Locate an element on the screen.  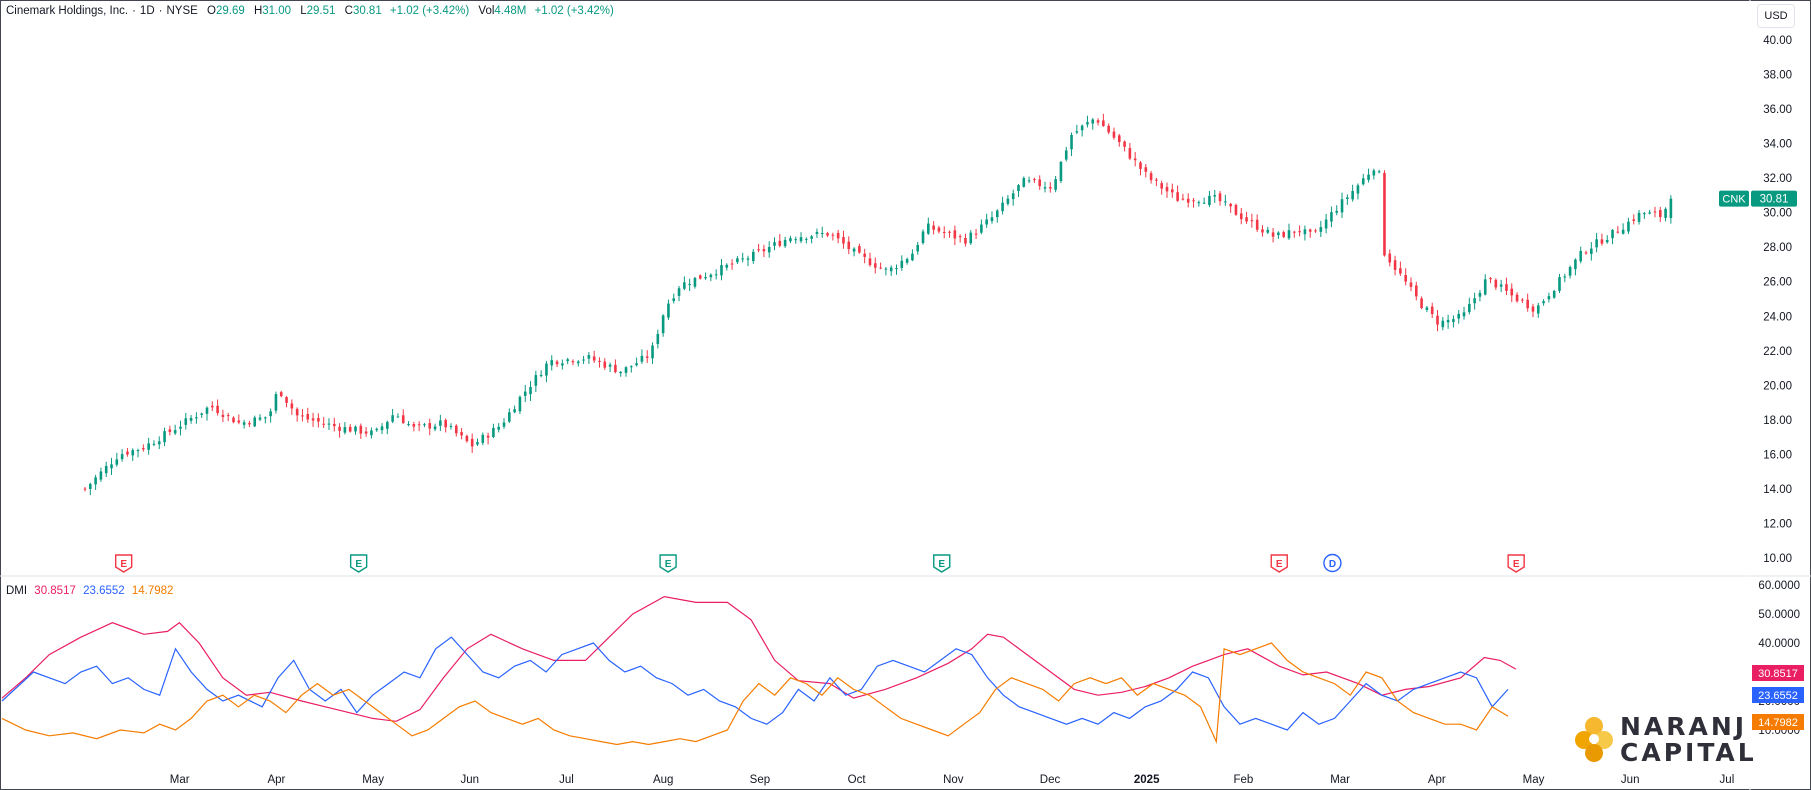
price-tick-label: 38.00 is located at coordinates (1777, 76).